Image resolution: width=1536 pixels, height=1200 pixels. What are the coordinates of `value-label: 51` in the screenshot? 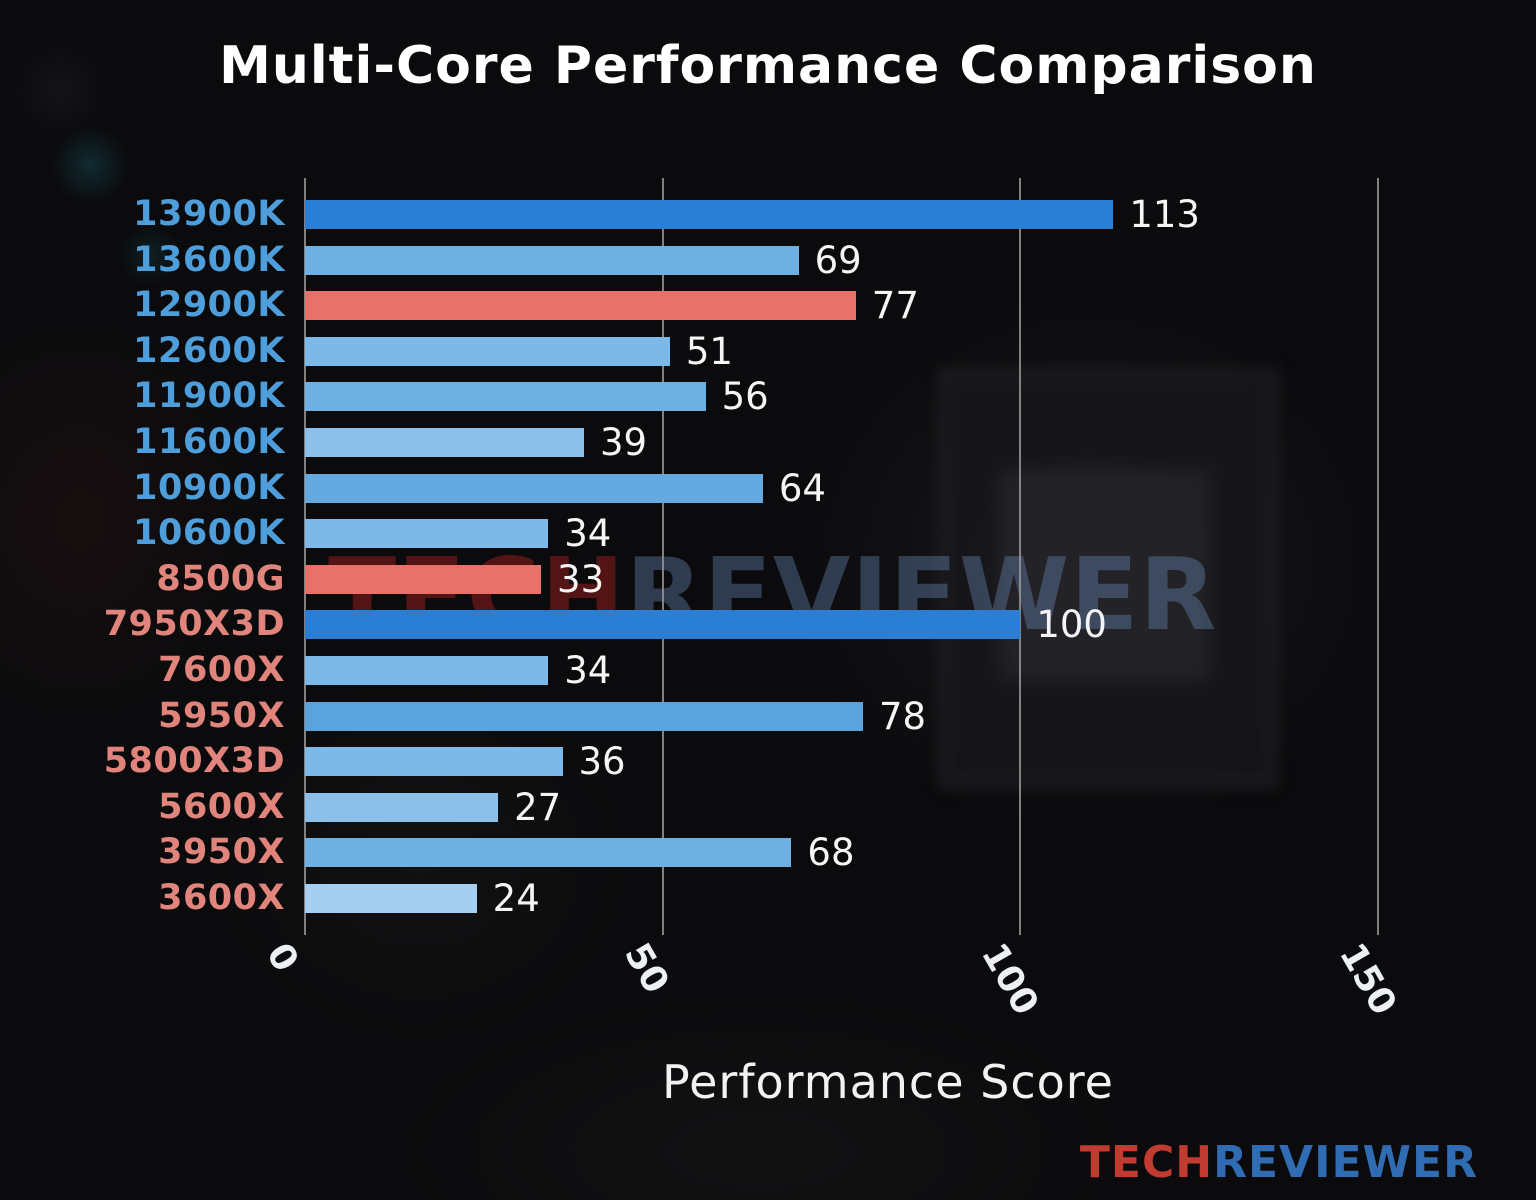 It's located at (709, 351).